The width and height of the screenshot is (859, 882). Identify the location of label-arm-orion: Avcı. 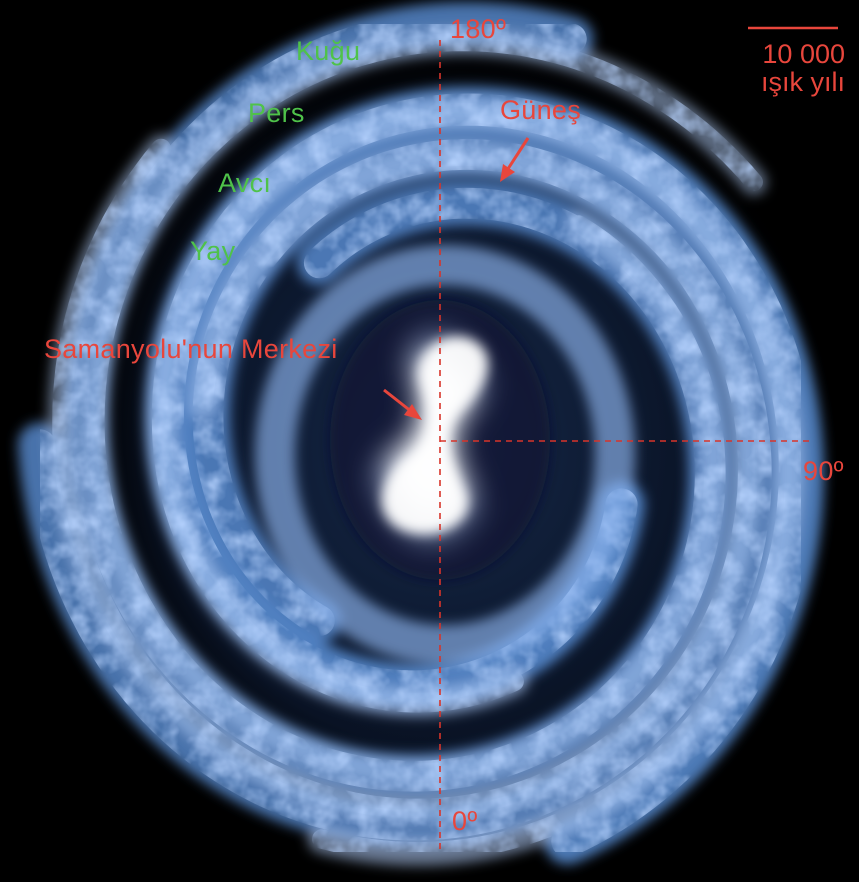
(245, 183).